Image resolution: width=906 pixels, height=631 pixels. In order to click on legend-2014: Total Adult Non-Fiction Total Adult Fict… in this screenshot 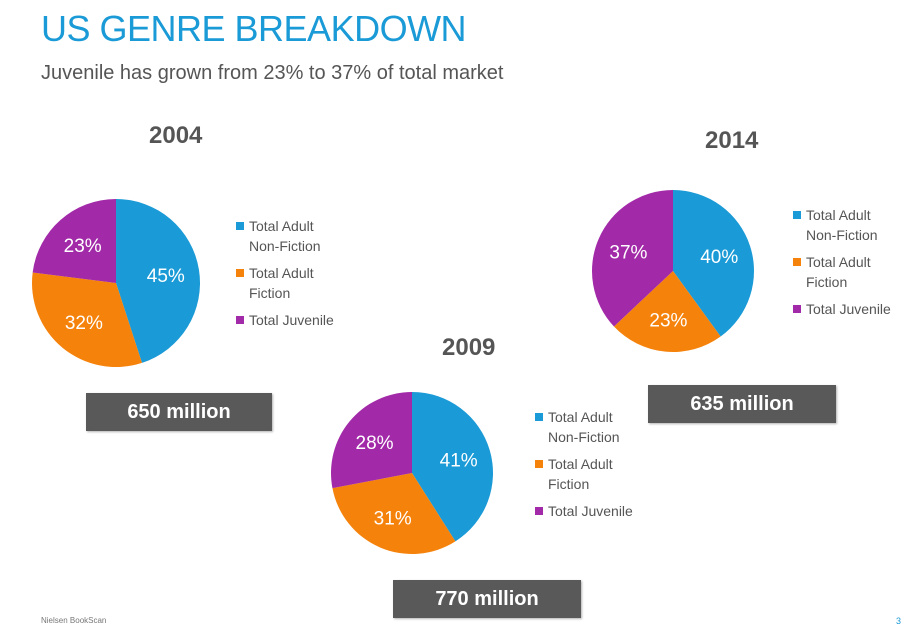, I will do `click(842, 265)`.